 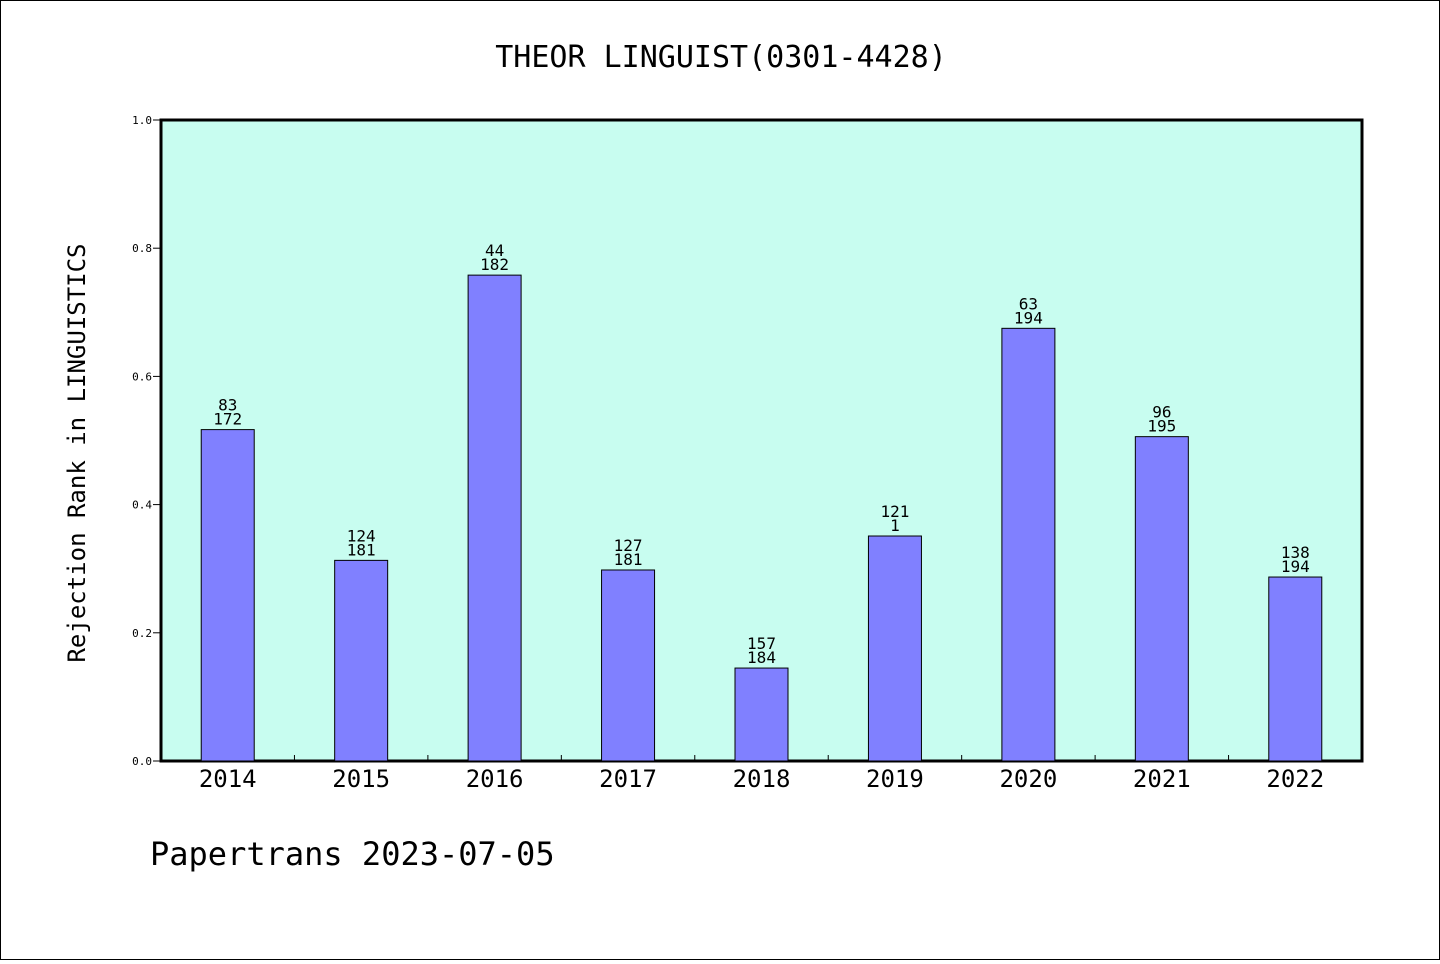 I want to click on y-tick-label: 0.0, so click(x=142, y=761).